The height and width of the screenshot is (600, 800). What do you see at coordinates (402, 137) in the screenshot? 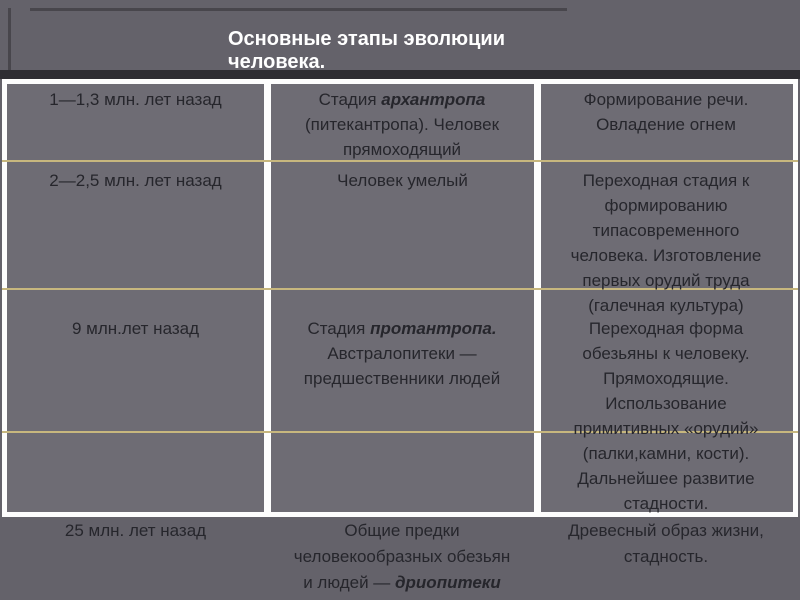
I see `stage-row1-rest: (питекантропа). Человек прямоходящий` at bounding box center [402, 137].